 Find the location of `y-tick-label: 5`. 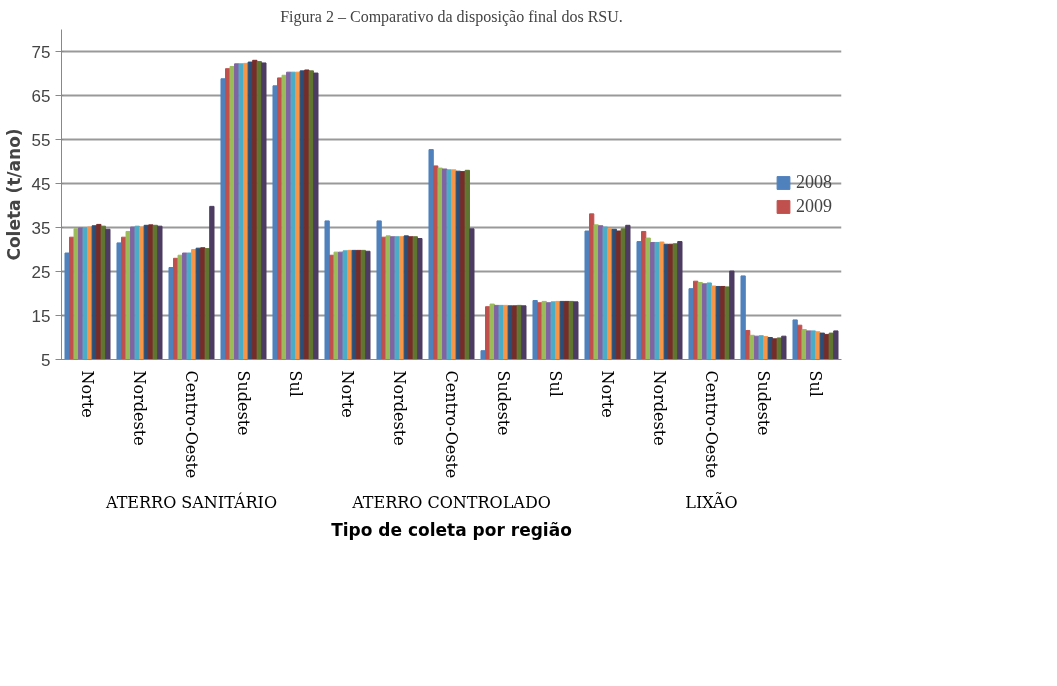

y-tick-label: 5 is located at coordinates (46, 360).